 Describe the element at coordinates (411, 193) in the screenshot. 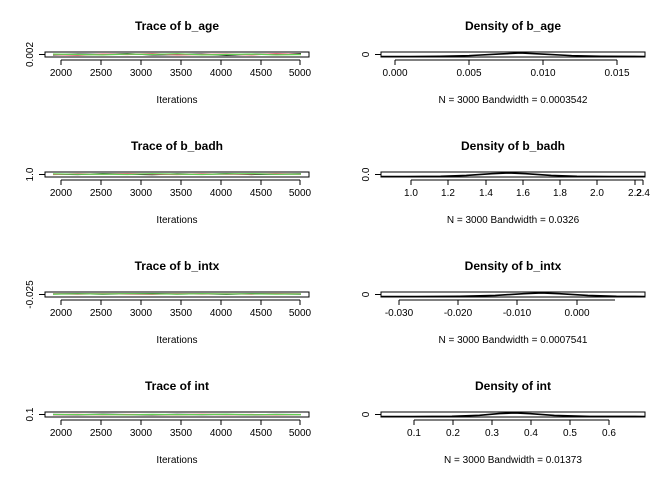

I see `x-tick-label: 1.0` at that location.